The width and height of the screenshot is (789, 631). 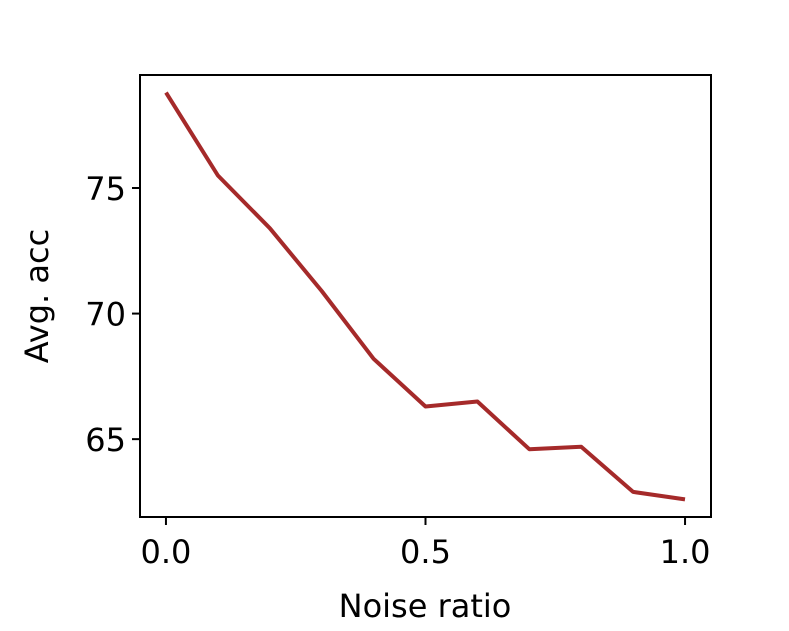 What do you see at coordinates (425, 552) in the screenshot?
I see `x-tick-label: 0.5` at bounding box center [425, 552].